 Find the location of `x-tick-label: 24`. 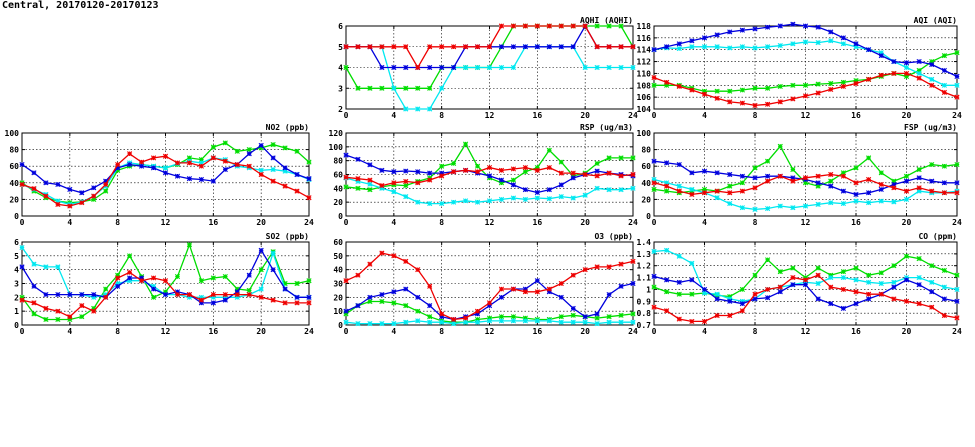

x-tick-label: 24 is located at coordinates (957, 331).